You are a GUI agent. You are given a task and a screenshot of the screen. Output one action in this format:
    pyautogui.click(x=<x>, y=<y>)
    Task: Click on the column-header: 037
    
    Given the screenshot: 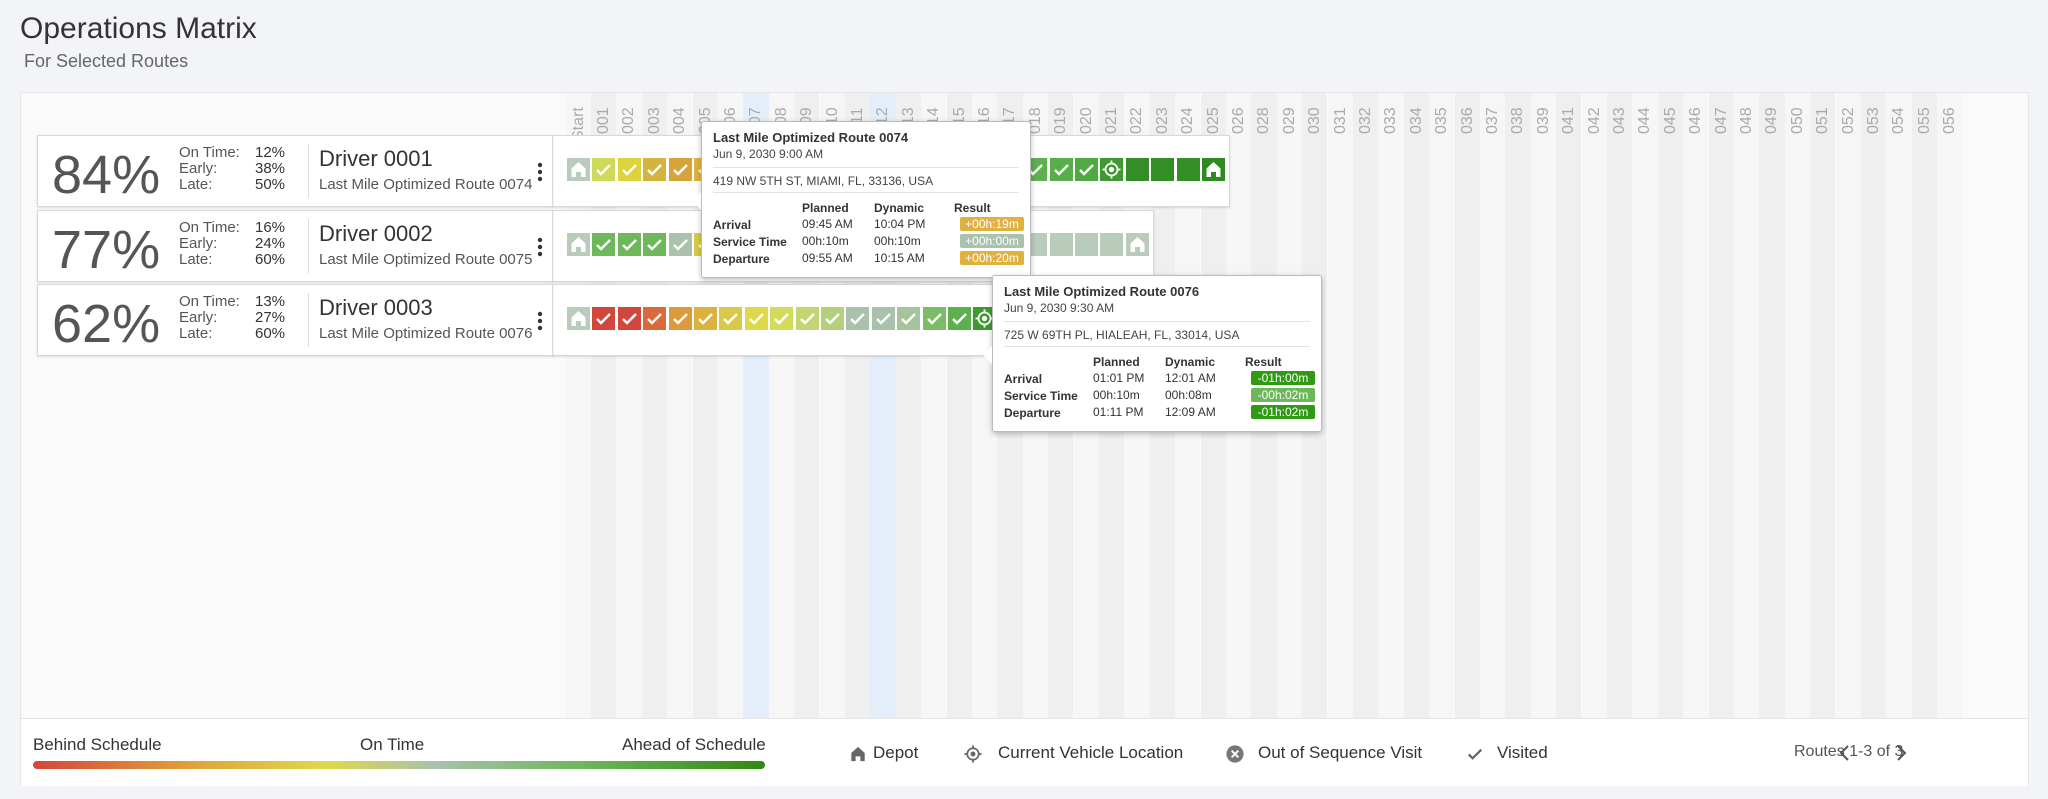 What is the action you would take?
    pyautogui.click(x=1492, y=120)
    